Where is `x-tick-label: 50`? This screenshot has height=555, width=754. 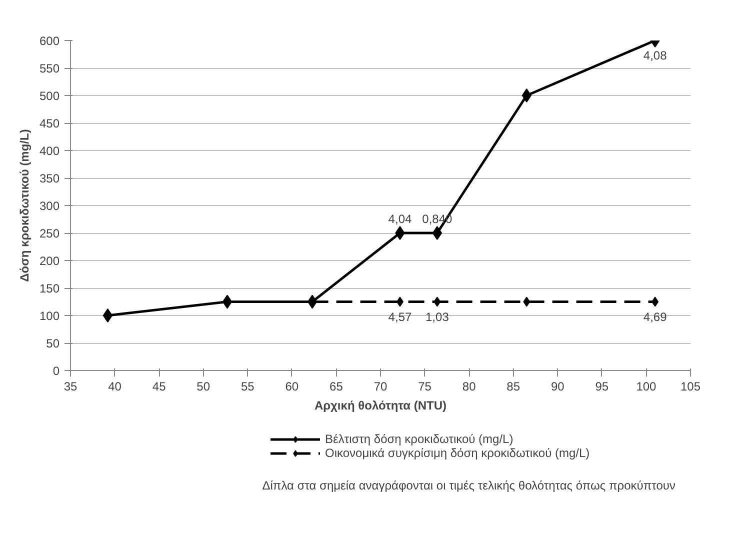
x-tick-label: 50 is located at coordinates (203, 387).